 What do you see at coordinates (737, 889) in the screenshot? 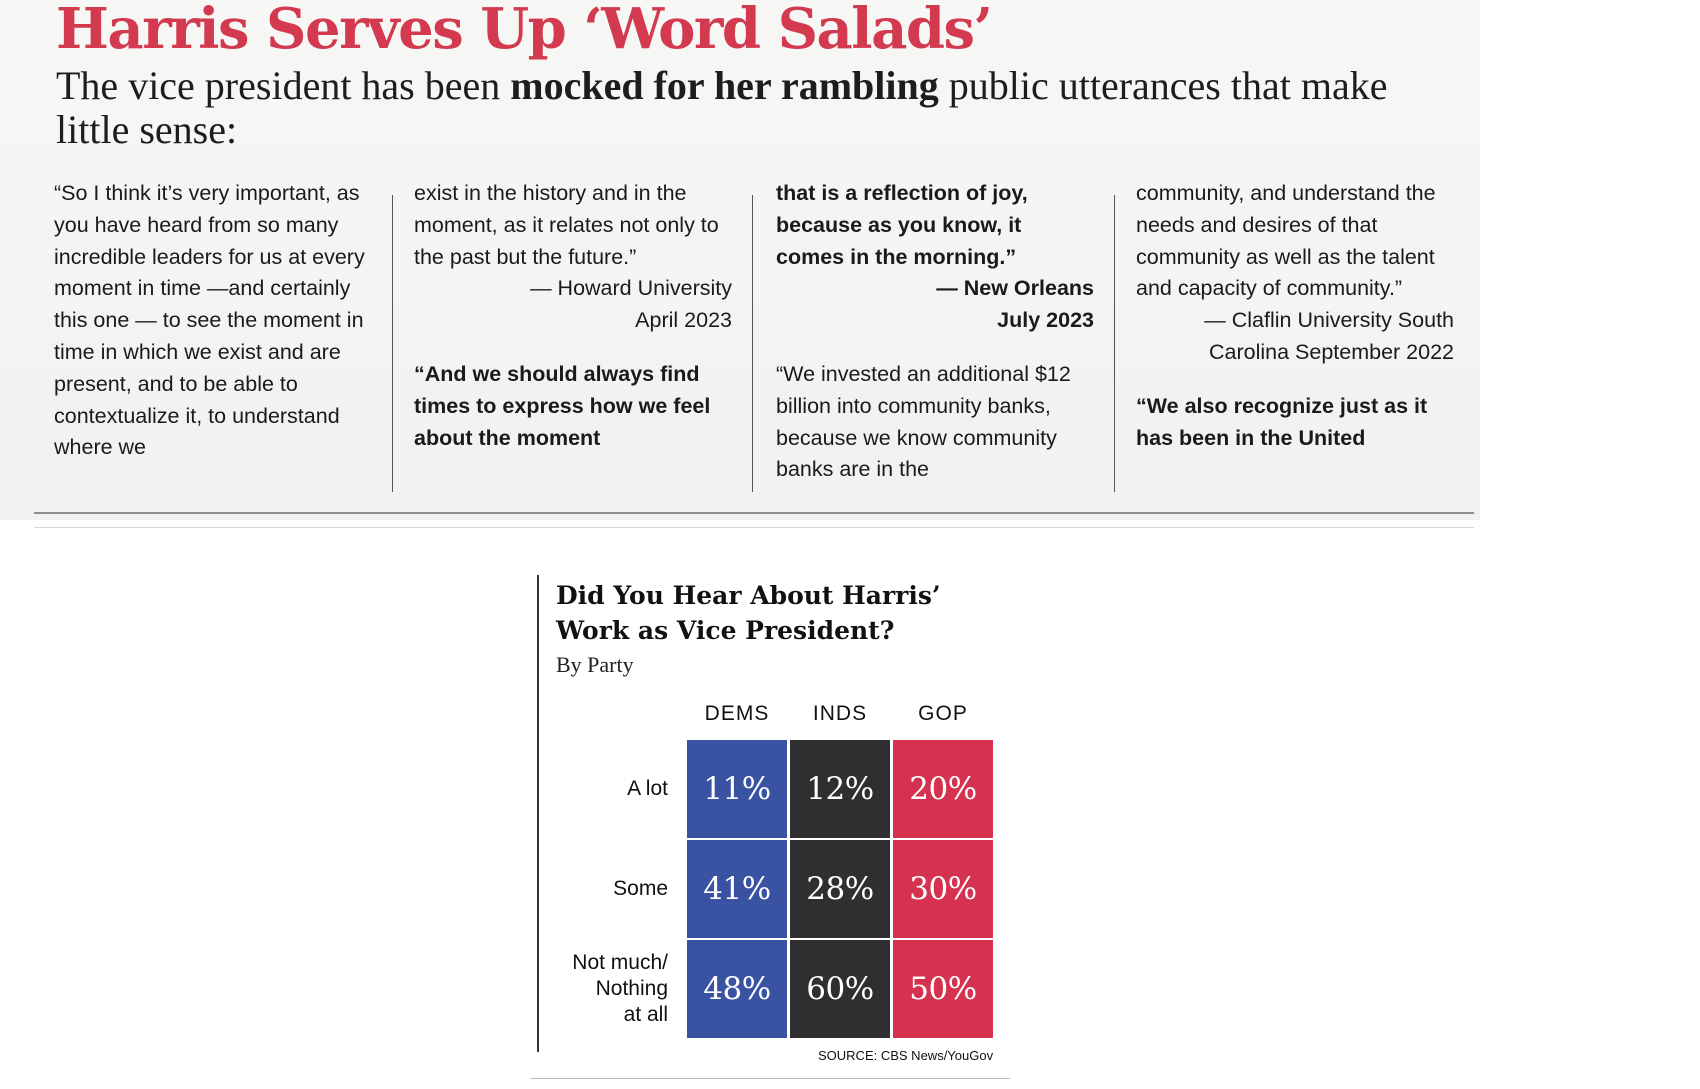
I see `cell-dems-row-2: 41%` at bounding box center [737, 889].